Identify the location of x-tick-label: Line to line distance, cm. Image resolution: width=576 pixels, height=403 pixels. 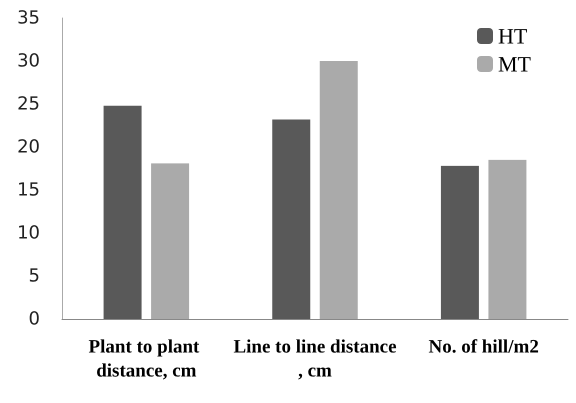
(315, 359).